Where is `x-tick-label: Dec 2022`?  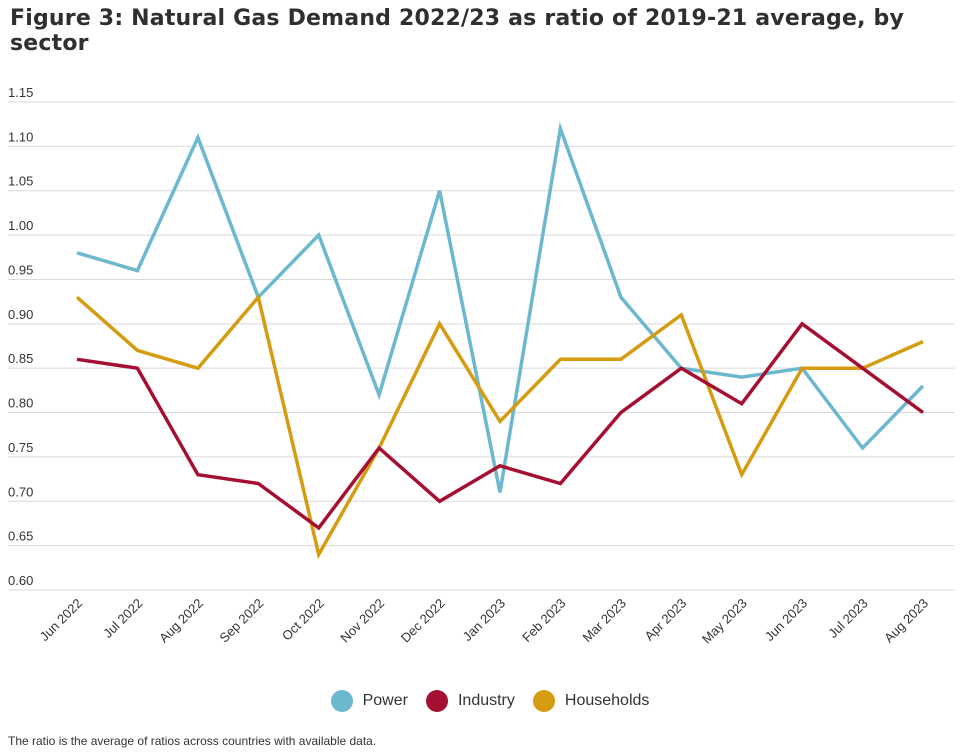
x-tick-label: Dec 2022 is located at coordinates (423, 621).